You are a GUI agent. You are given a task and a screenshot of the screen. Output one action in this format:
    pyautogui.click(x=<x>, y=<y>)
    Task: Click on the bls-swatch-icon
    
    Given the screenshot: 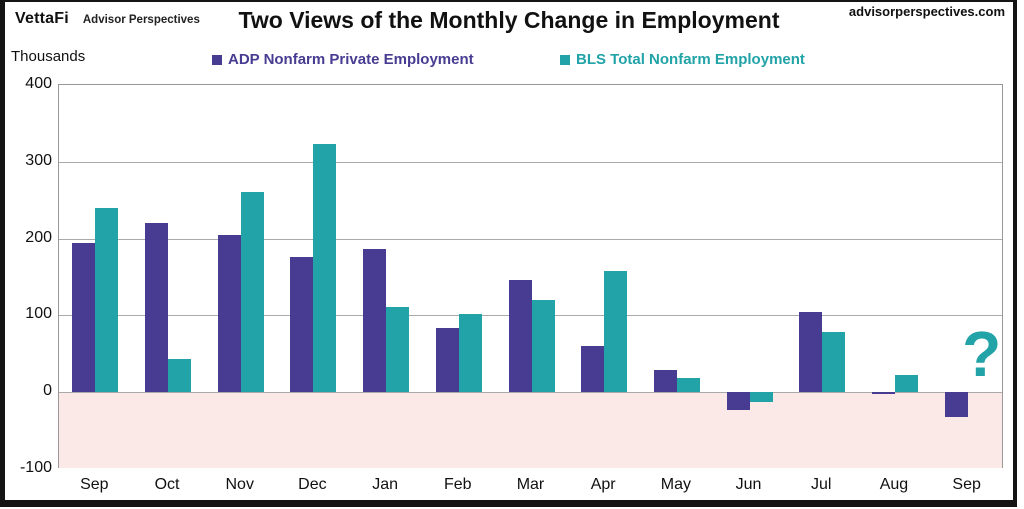 What is the action you would take?
    pyautogui.click(x=565, y=59)
    